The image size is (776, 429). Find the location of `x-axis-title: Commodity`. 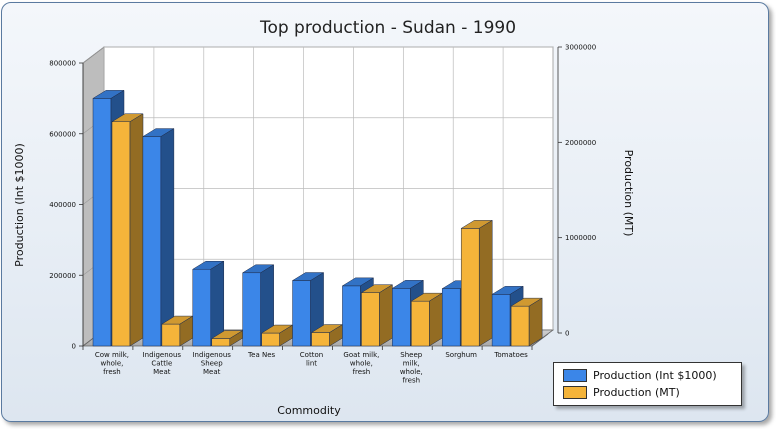

x-axis-title: Commodity is located at coordinates (309, 410).